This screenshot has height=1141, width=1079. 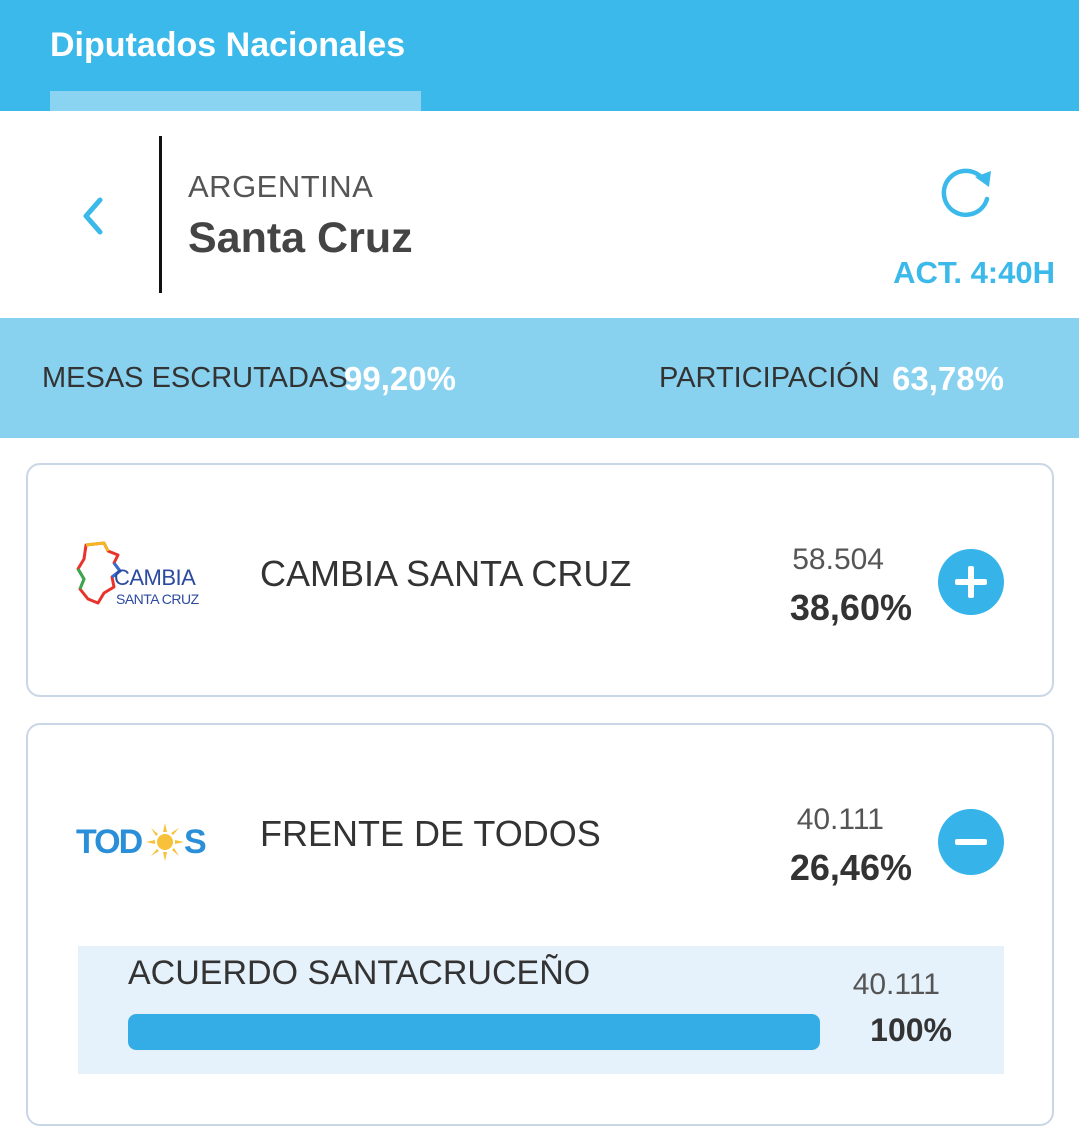 I want to click on list-progress-bar, so click(x=474, y=1032).